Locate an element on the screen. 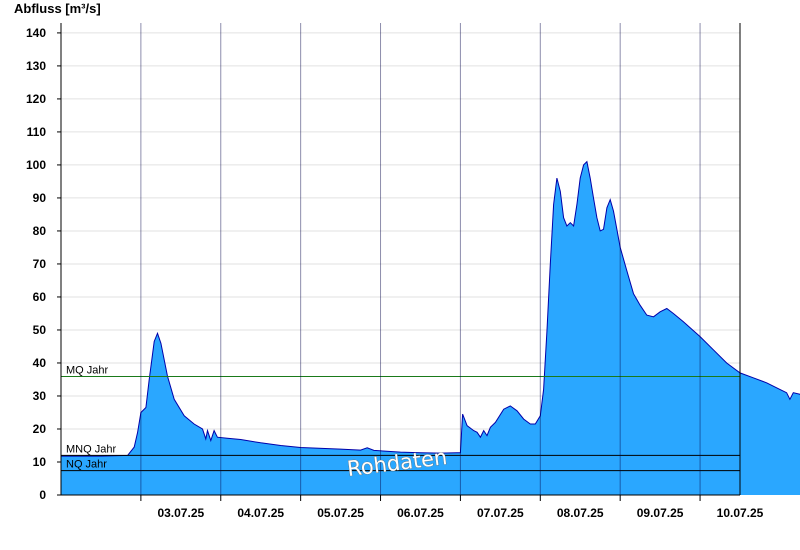 The height and width of the screenshot is (550, 800). x-tick-label: 09.07.25 is located at coordinates (660, 513).